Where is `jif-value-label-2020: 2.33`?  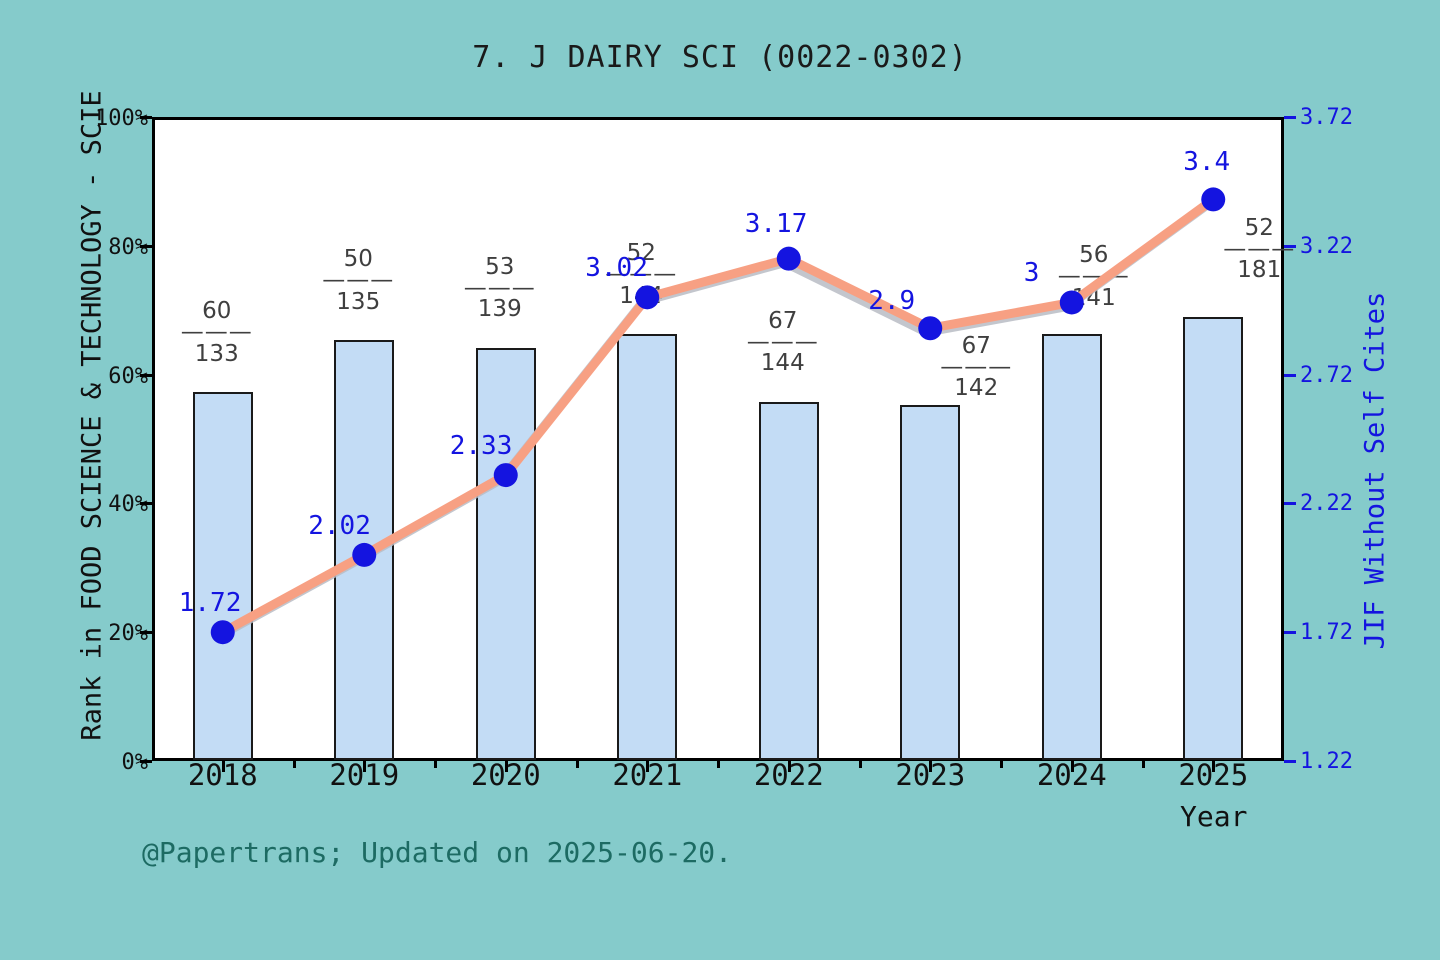
jif-value-label-2020: 2.33 is located at coordinates (481, 446).